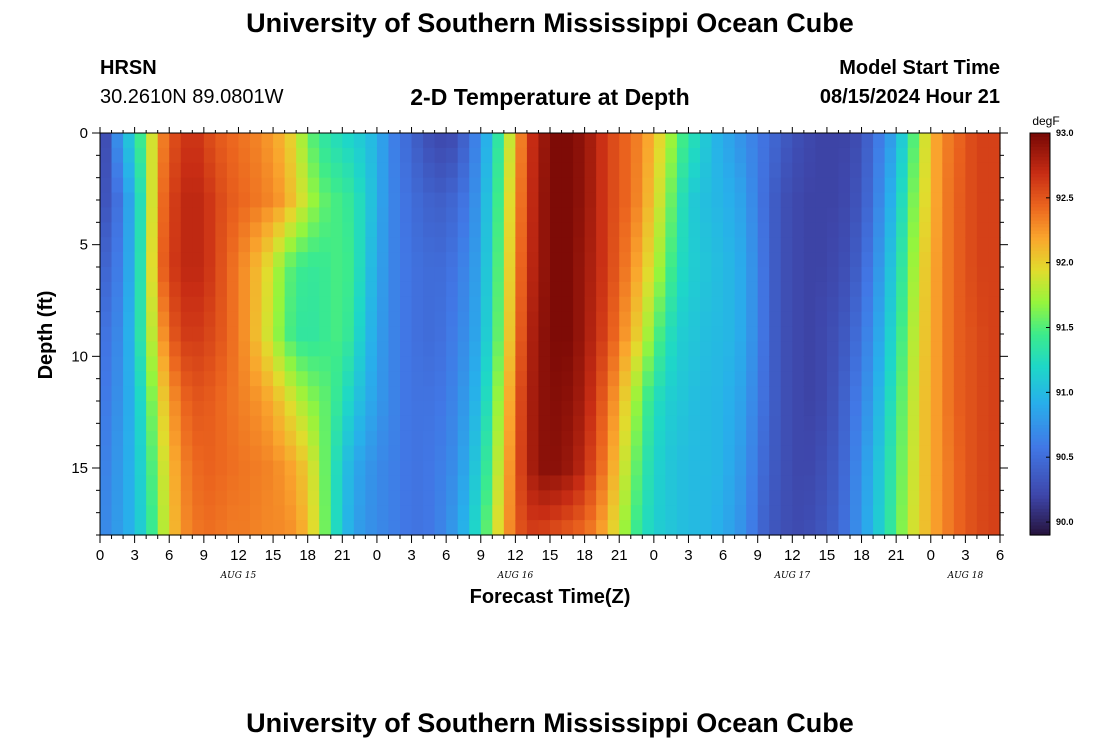 This screenshot has width=1100, height=750. I want to click on y-tick-label: 15, so click(79, 468).